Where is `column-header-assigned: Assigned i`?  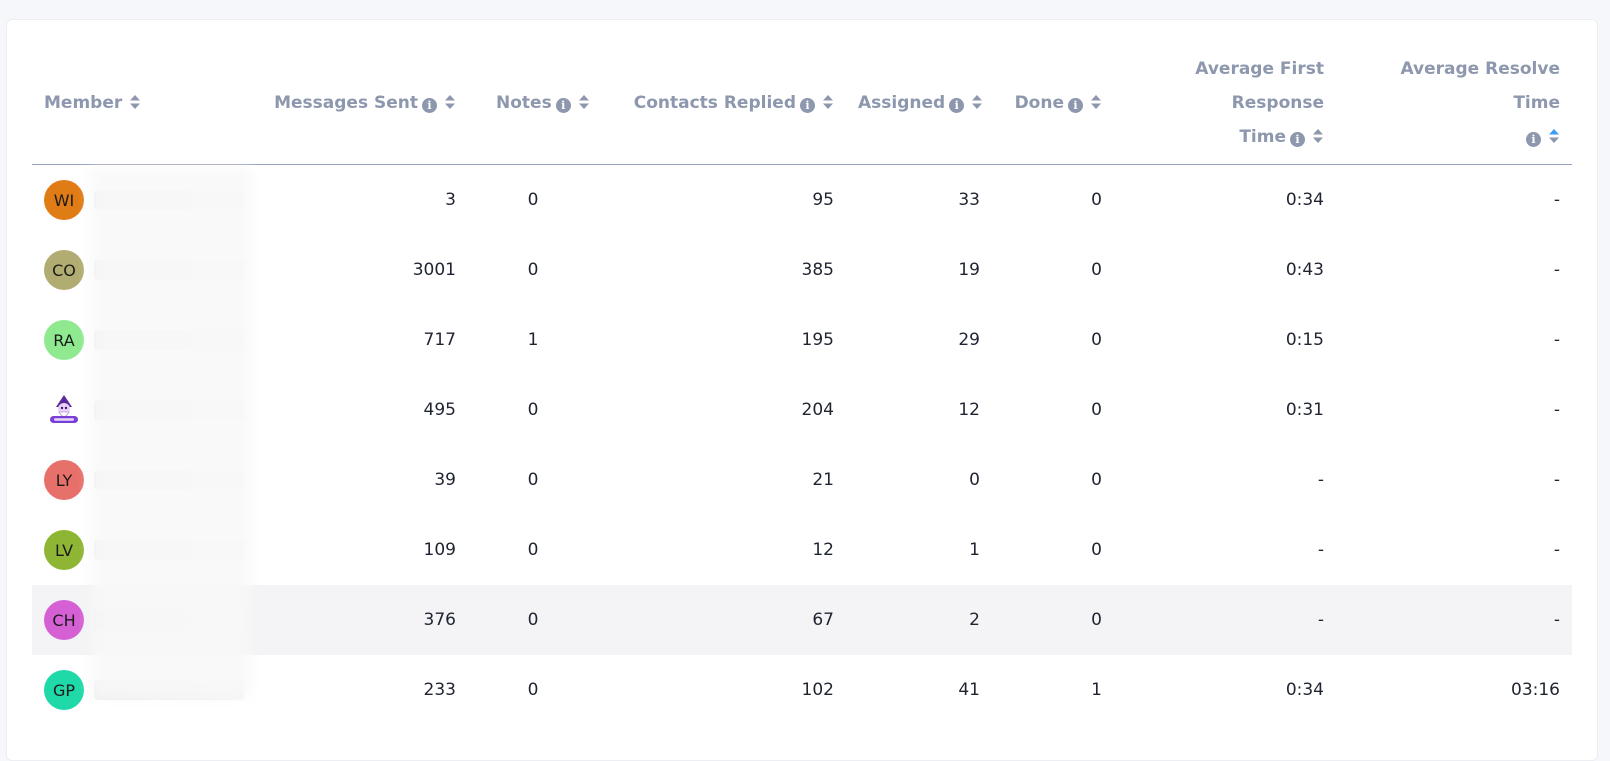
column-header-assigned: Assigned i is located at coordinates (919, 104).